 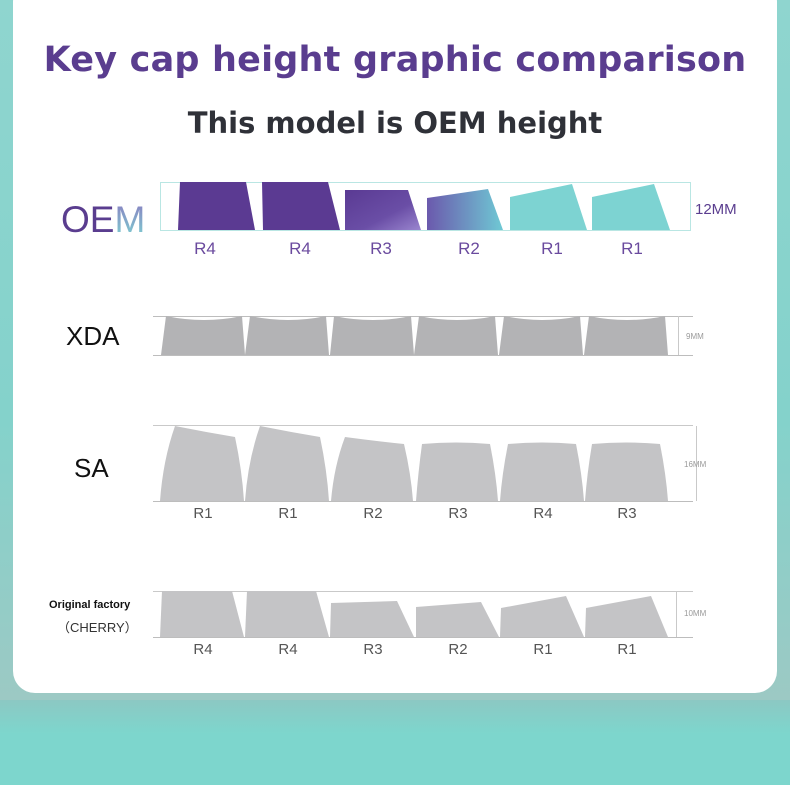 What do you see at coordinates (695, 613) in the screenshot?
I see `cherry-height-label: 10MM` at bounding box center [695, 613].